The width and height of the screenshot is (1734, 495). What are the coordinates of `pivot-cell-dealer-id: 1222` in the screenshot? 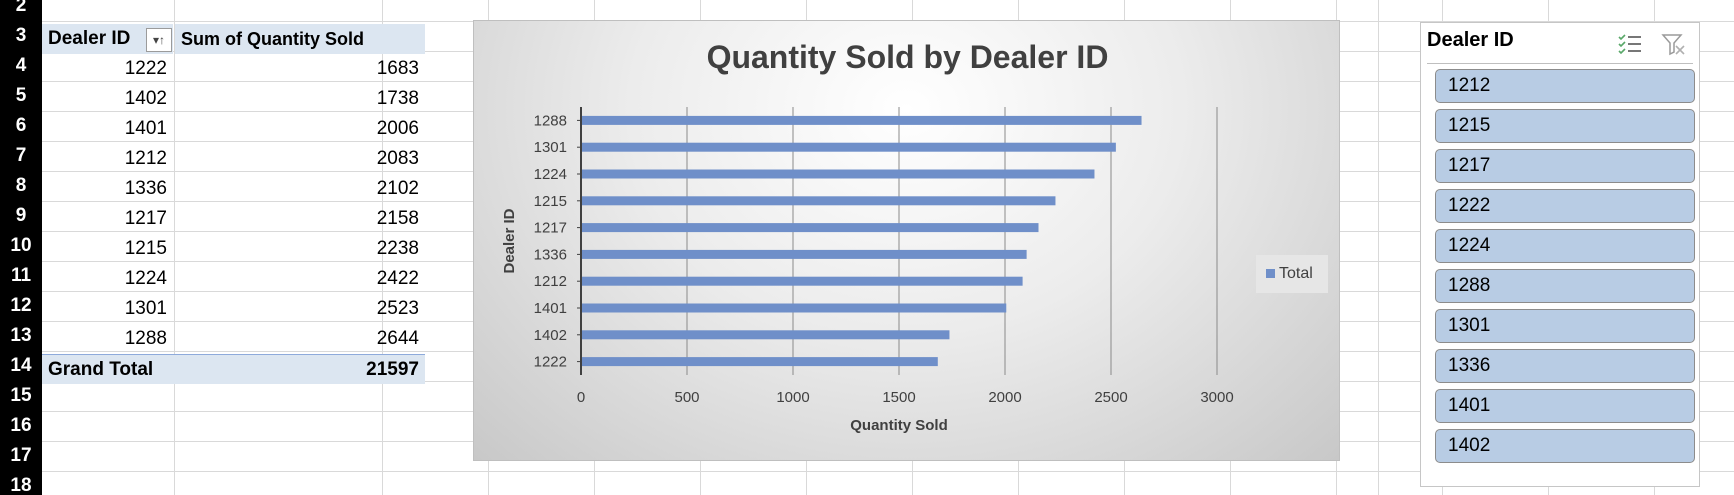 It's located at (145, 68).